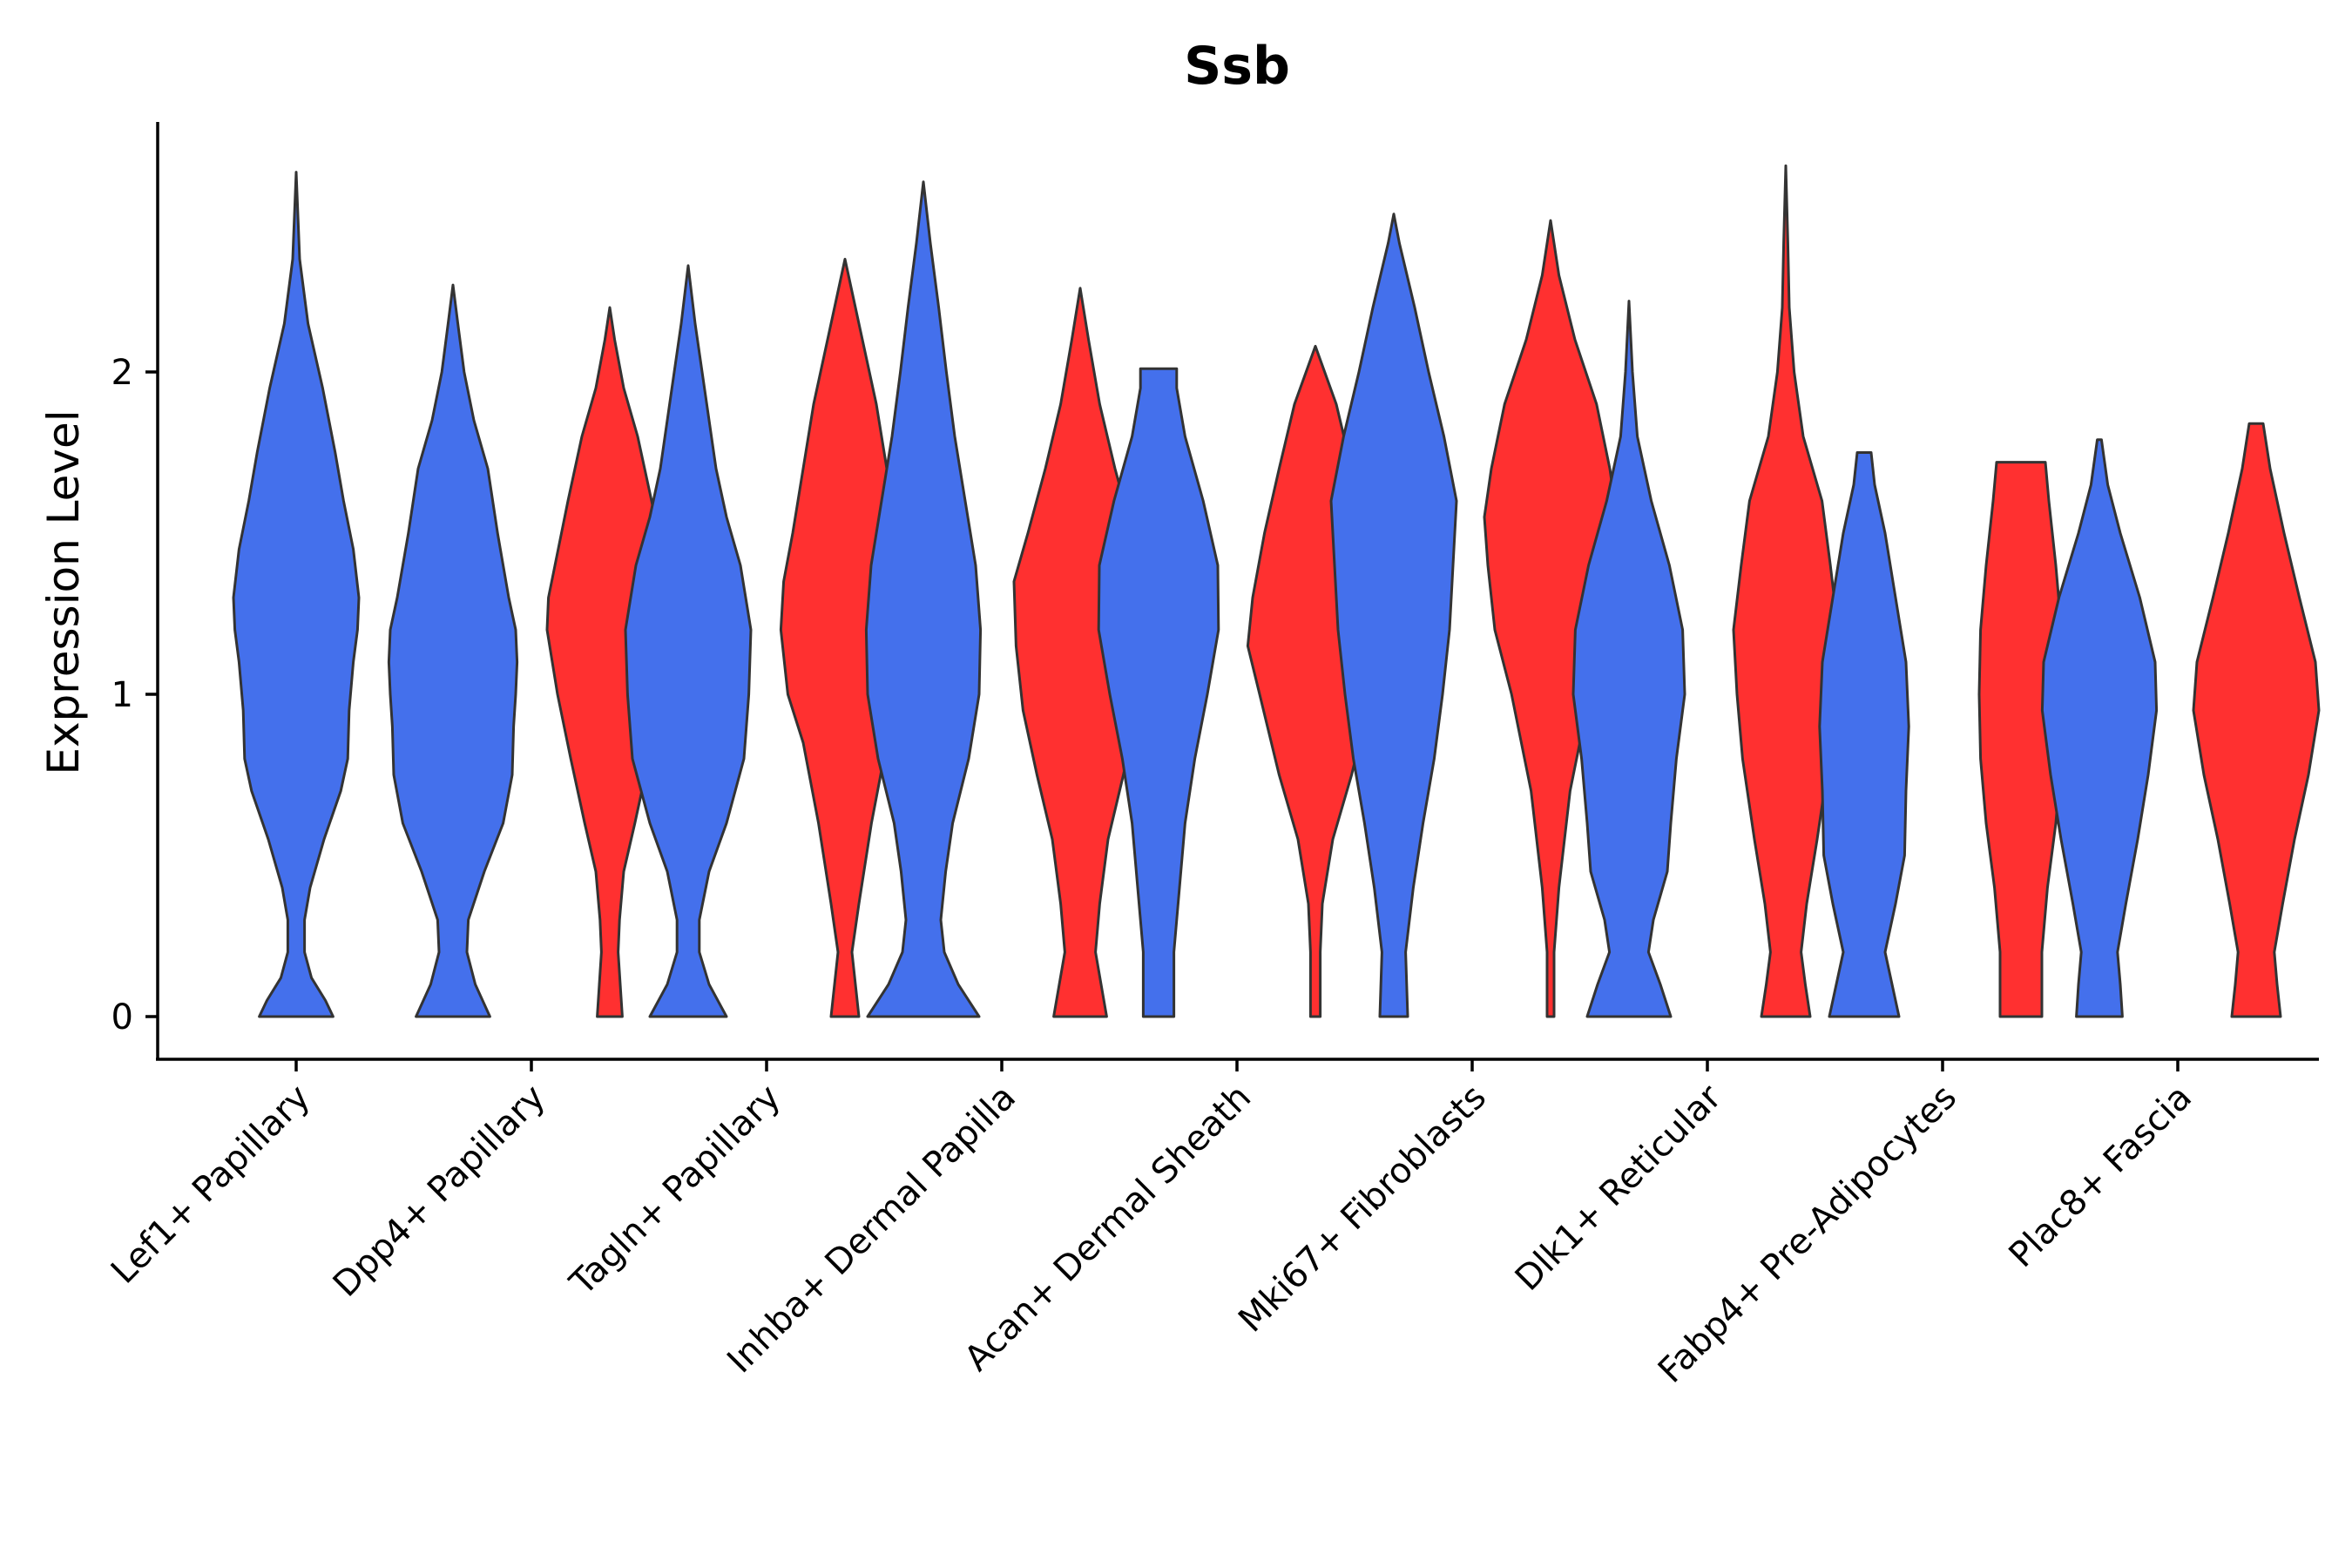 Image resolution: width=2352 pixels, height=1568 pixels. Describe the element at coordinates (1619, 1188) in the screenshot. I see `x-tick-label-dlk1-reticular: Dlk1+ Reticular` at that location.